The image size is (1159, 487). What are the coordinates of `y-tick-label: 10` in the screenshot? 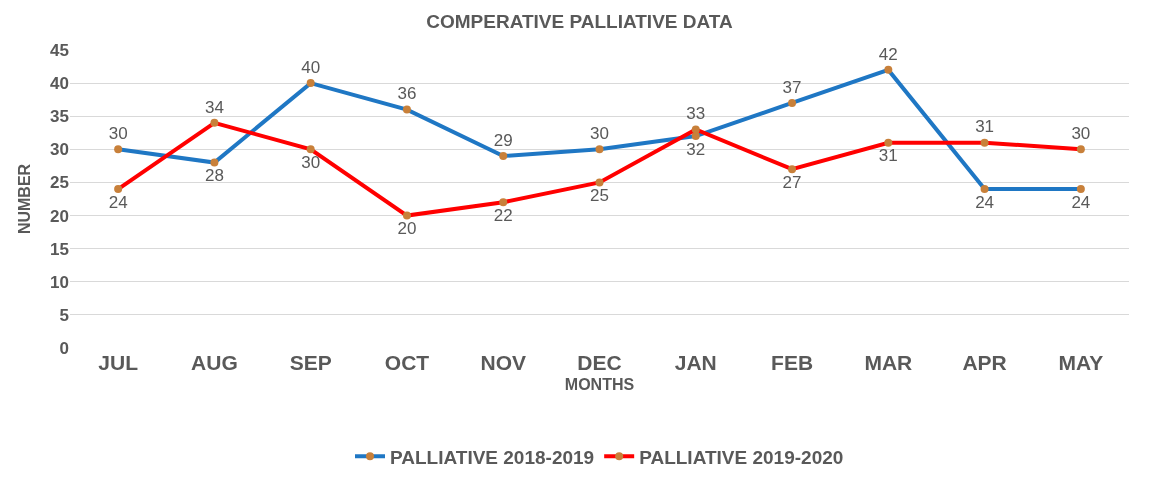 It's located at (59, 282).